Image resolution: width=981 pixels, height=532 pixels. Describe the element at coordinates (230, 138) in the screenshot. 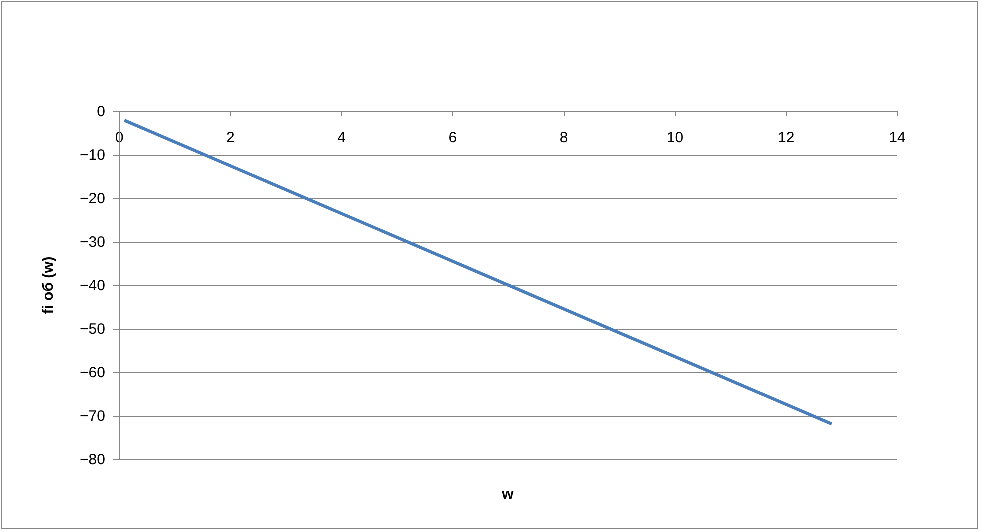

I see `x-tick-label: 2` at that location.